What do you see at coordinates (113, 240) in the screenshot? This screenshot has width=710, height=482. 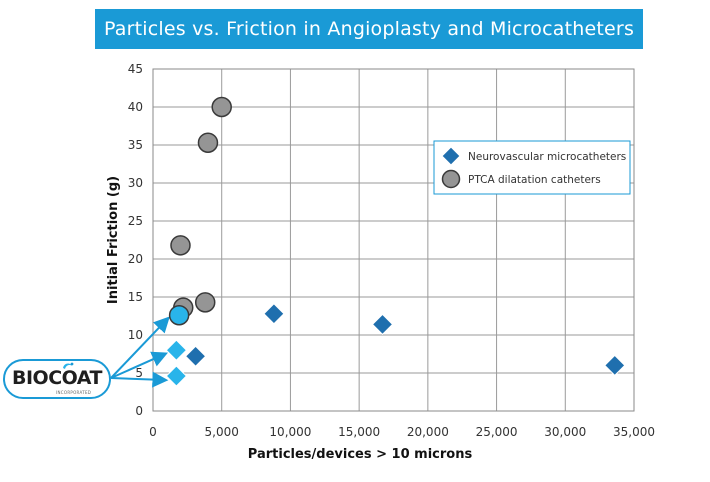 I see `y-axis-title: Initial Friction (g)` at bounding box center [113, 240].